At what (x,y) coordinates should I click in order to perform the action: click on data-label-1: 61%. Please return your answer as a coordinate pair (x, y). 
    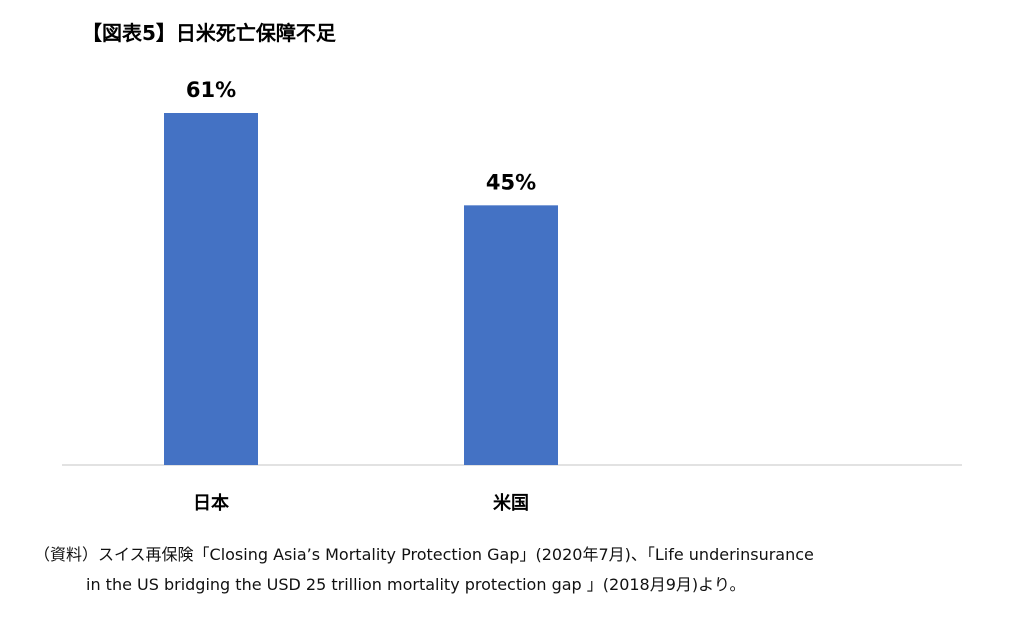
    Looking at the image, I should click on (211, 90).